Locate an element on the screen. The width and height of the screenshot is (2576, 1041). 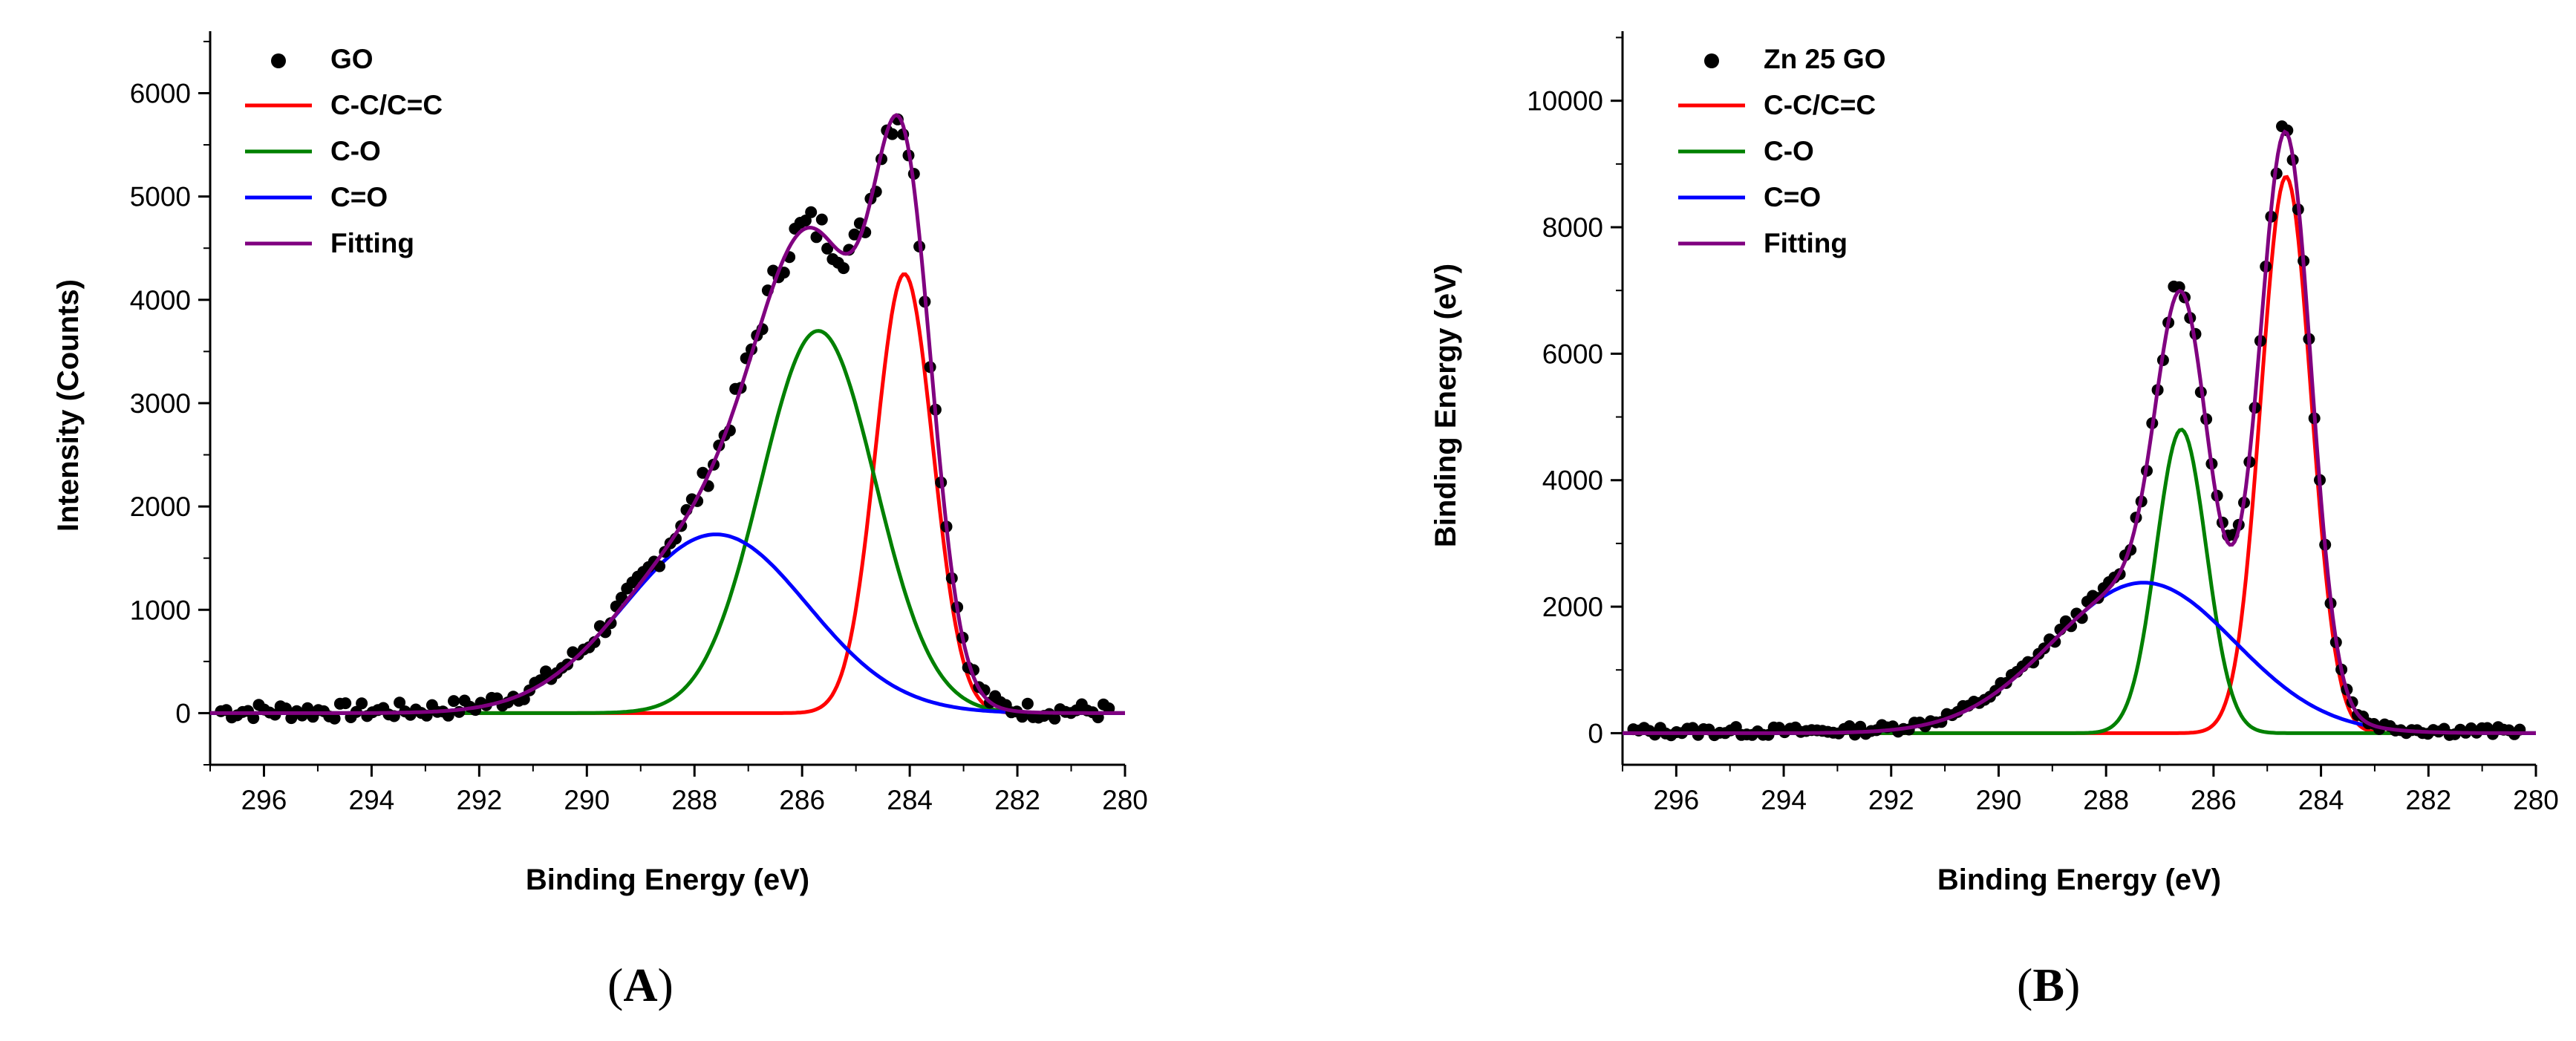
y-axis-title: Binding Energy (eV) is located at coordinates (1445, 406).